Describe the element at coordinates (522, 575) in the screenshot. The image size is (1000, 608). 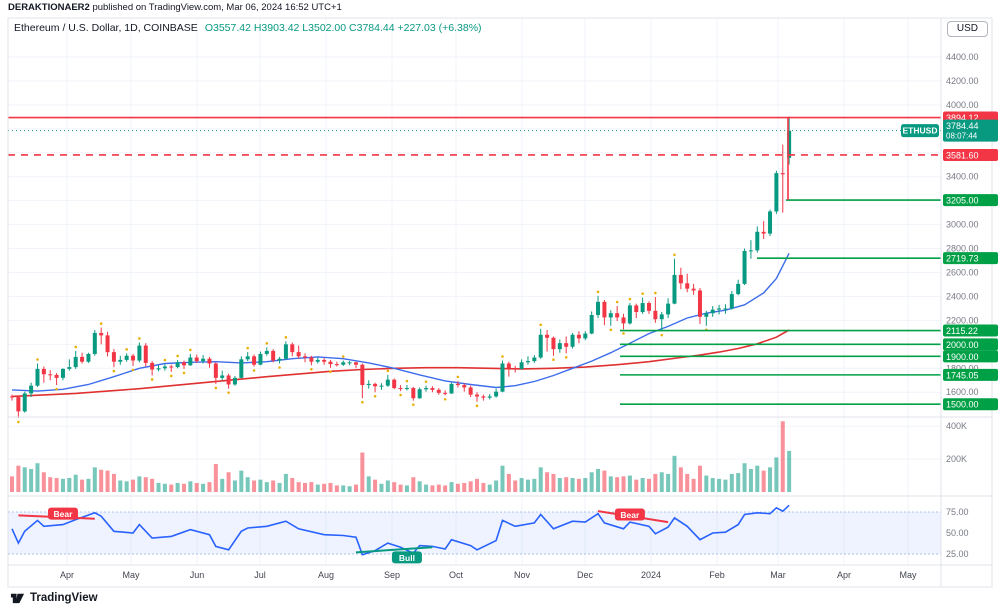
I see `svg-text: Nov` at that location.